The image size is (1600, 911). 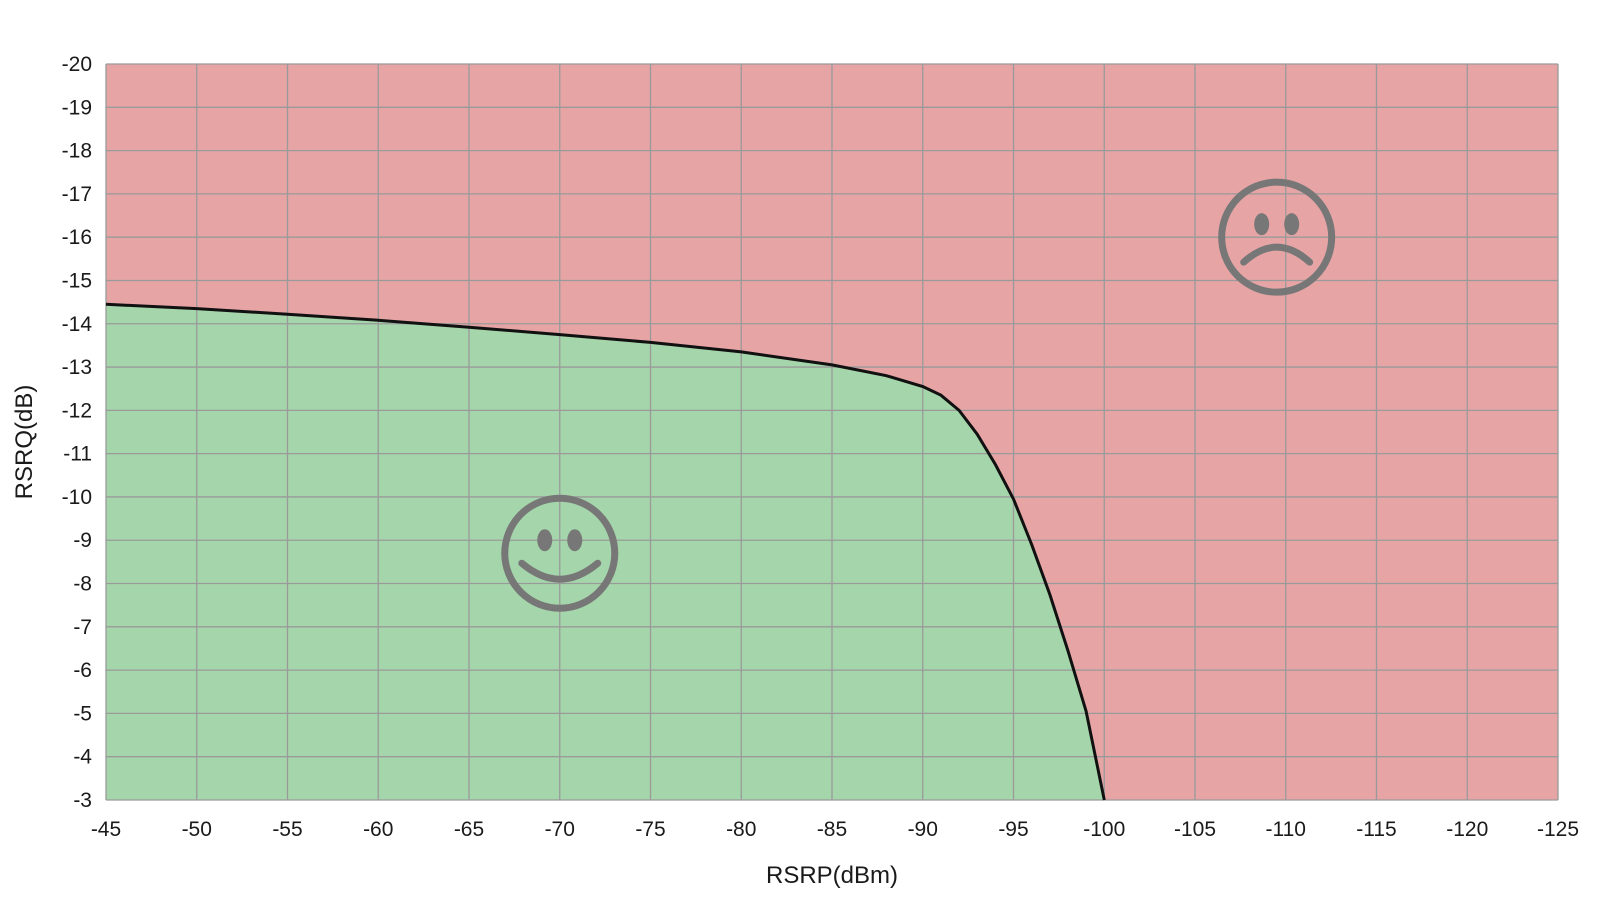 I want to click on y-tick-label: -15, so click(x=77, y=280).